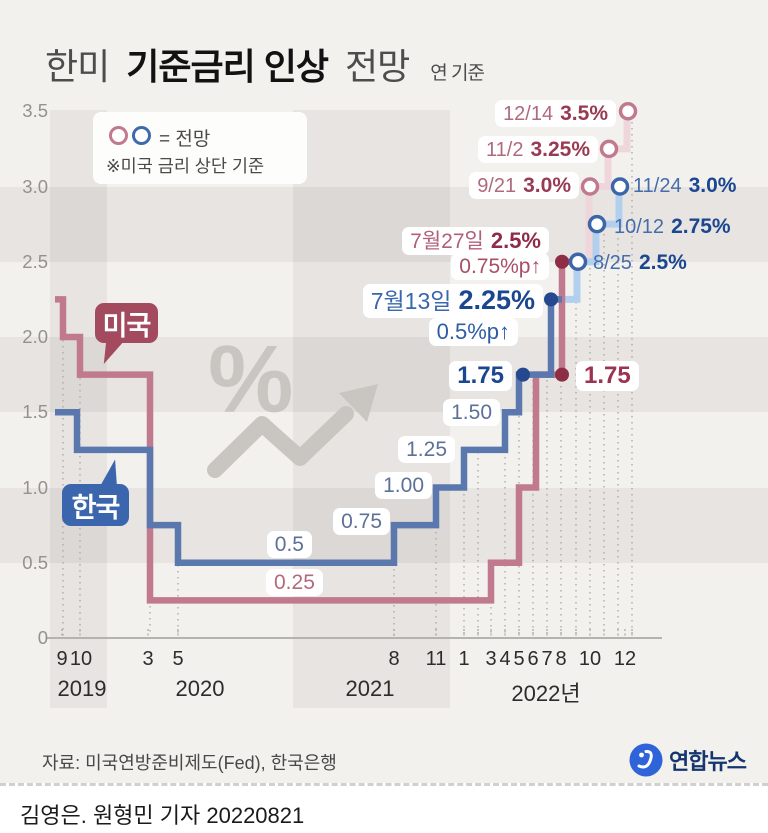  I want to click on kr-forecast-label-1012: 10/12 2.75%, so click(672, 226).